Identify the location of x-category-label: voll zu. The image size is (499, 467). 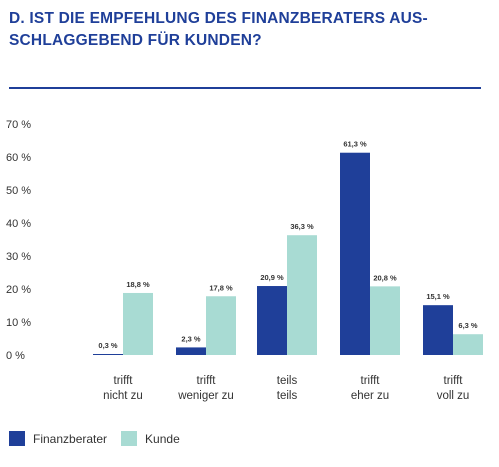
(453, 396).